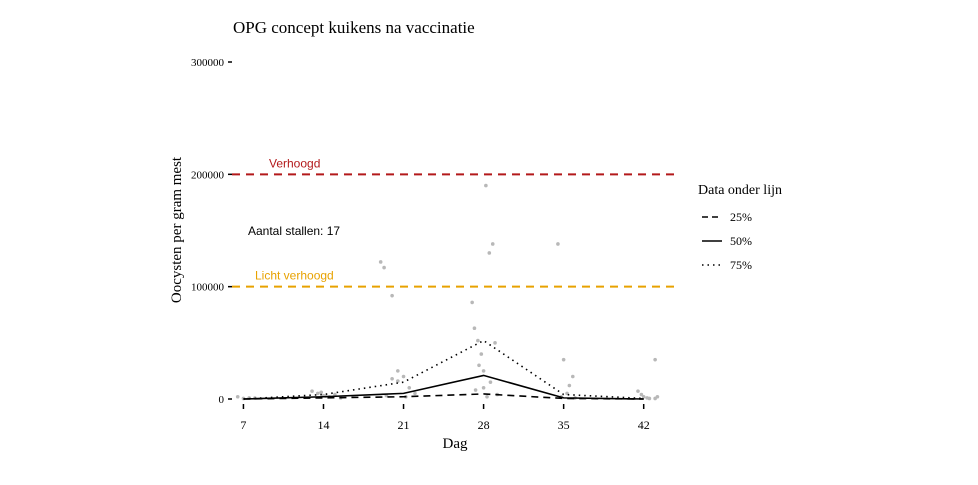 Image resolution: width=978 pixels, height=485 pixels. What do you see at coordinates (211, 231) in the screenshot?
I see `y-axis-ticks: 0 100000 200000 300000` at bounding box center [211, 231].